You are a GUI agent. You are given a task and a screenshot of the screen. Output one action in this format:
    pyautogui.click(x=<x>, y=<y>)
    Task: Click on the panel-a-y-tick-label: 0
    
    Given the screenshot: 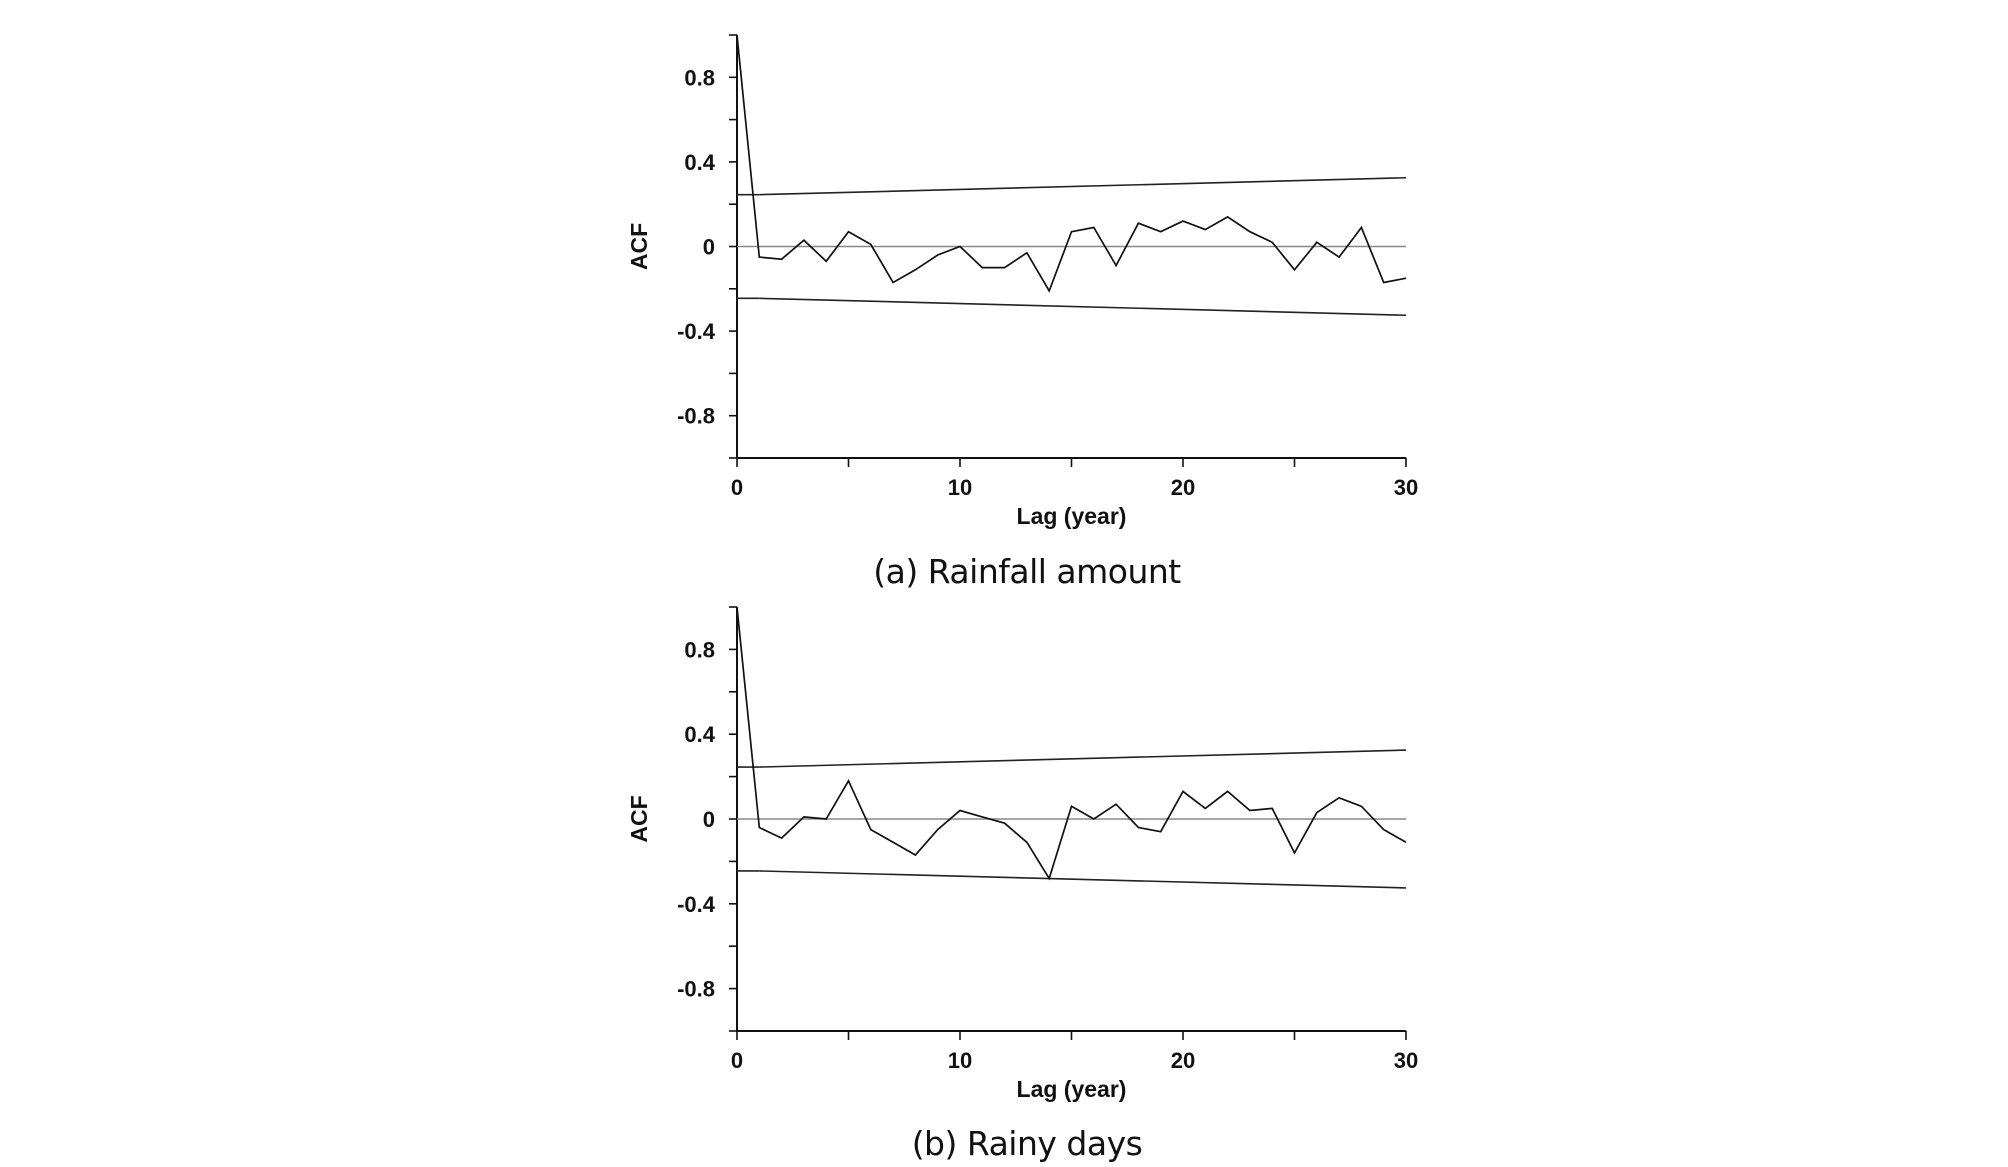 What is the action you would take?
    pyautogui.click(x=709, y=247)
    